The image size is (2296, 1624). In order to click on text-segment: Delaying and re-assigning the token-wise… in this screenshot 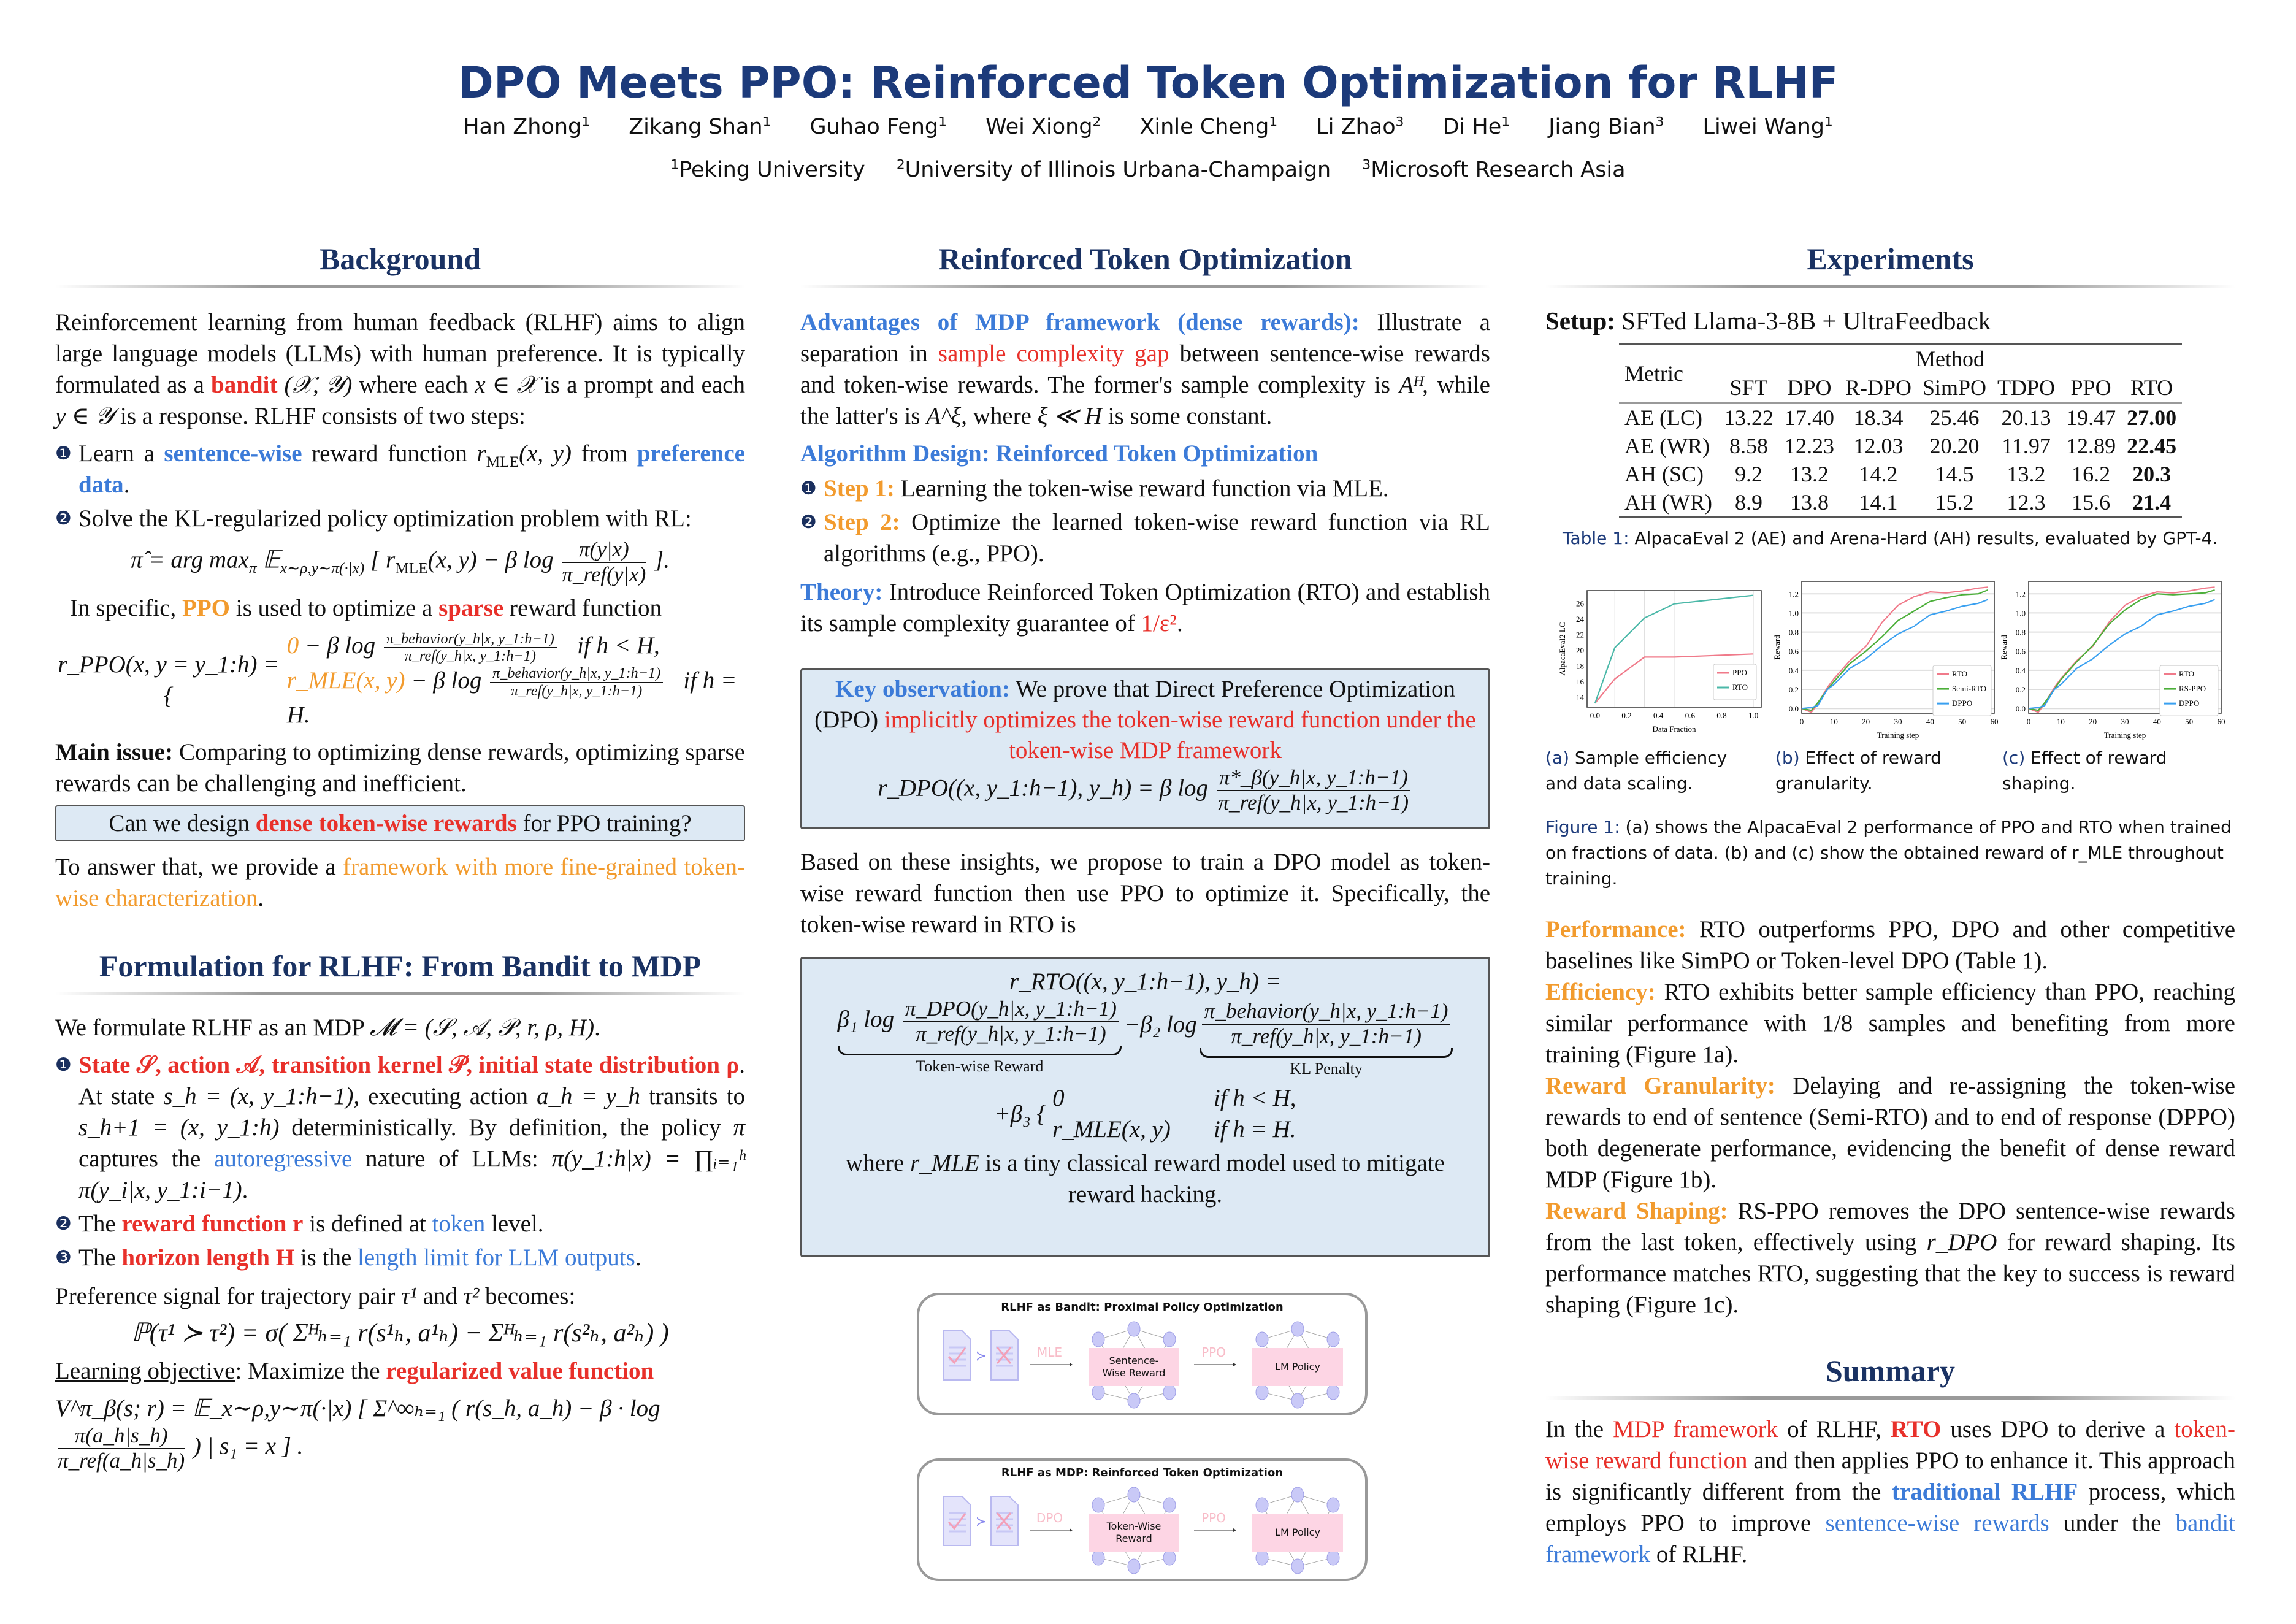, I will do `click(1890, 1133)`.